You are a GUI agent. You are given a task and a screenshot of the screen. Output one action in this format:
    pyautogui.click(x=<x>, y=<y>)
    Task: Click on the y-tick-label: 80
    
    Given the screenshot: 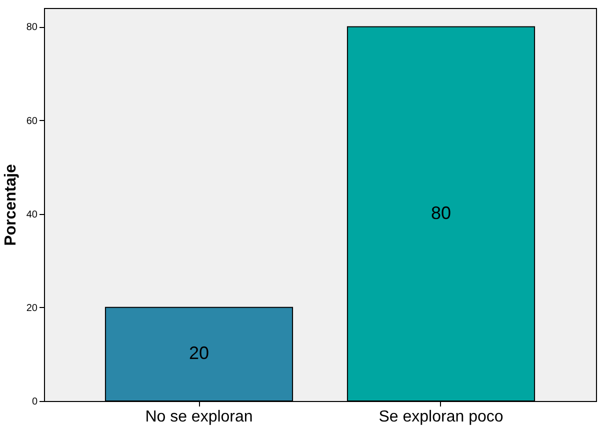 What is the action you would take?
    pyautogui.click(x=32, y=28)
    